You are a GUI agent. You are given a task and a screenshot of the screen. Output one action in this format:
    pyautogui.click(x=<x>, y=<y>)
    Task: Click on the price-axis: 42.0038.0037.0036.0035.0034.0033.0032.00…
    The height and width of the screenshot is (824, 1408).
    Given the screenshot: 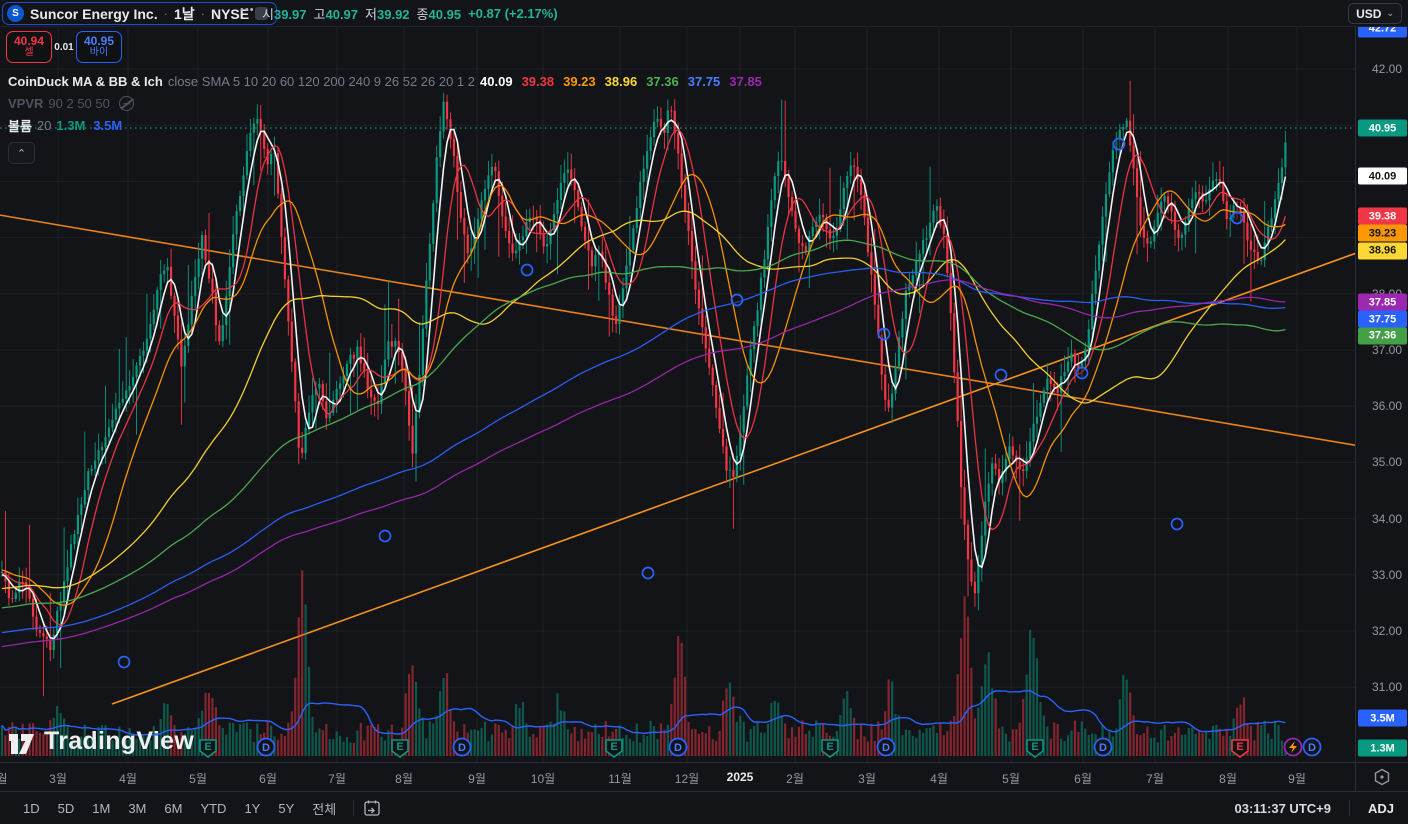 What is the action you would take?
    pyautogui.click(x=1381, y=381)
    